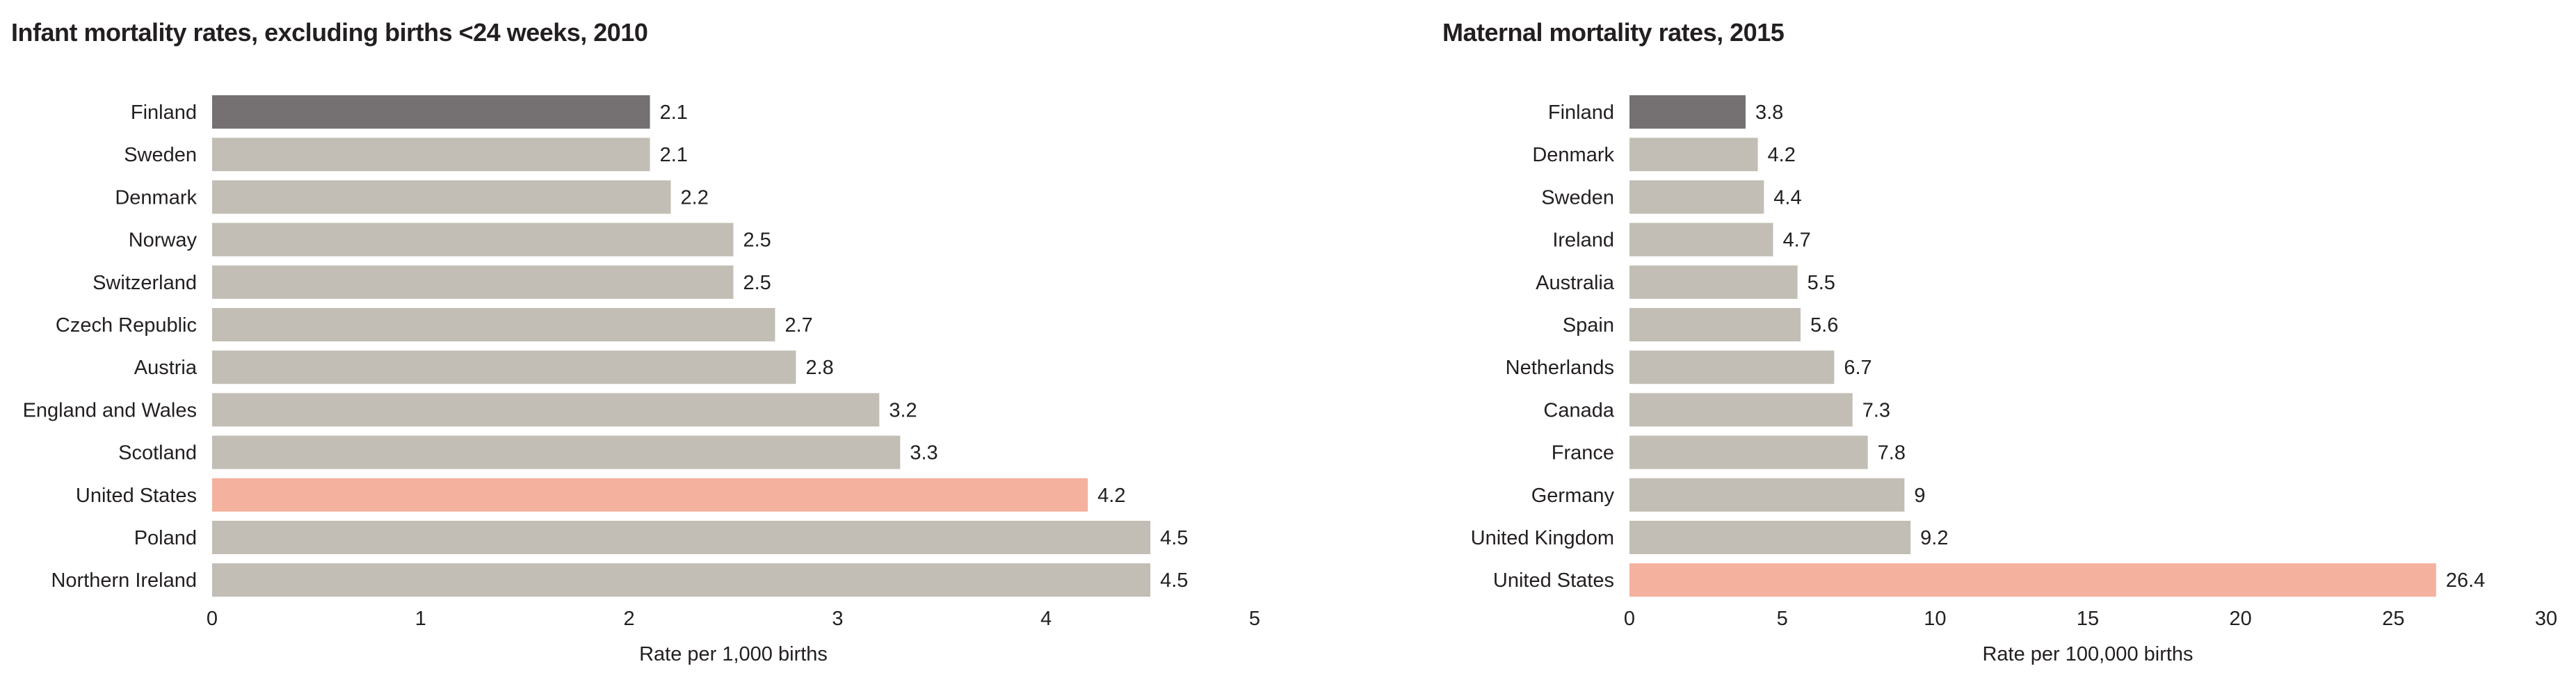  What do you see at coordinates (1583, 453) in the screenshot?
I see `category-label: France` at bounding box center [1583, 453].